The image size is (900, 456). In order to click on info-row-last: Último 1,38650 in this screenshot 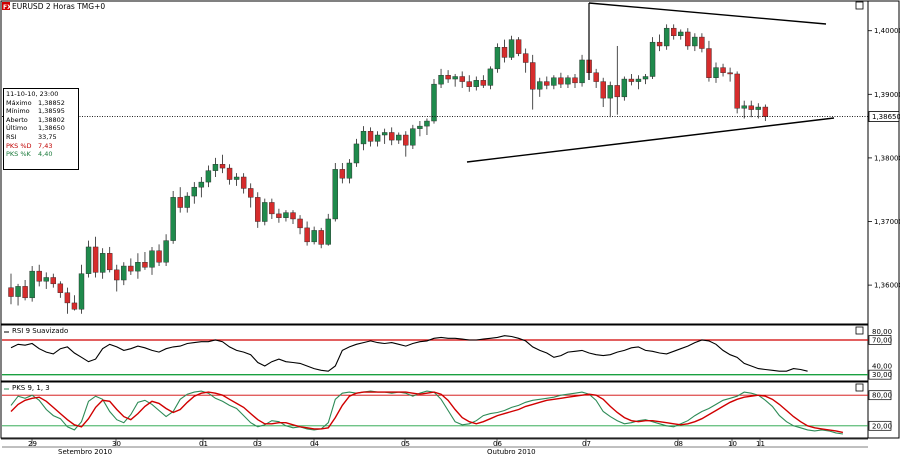, I will do `click(41, 128)`.